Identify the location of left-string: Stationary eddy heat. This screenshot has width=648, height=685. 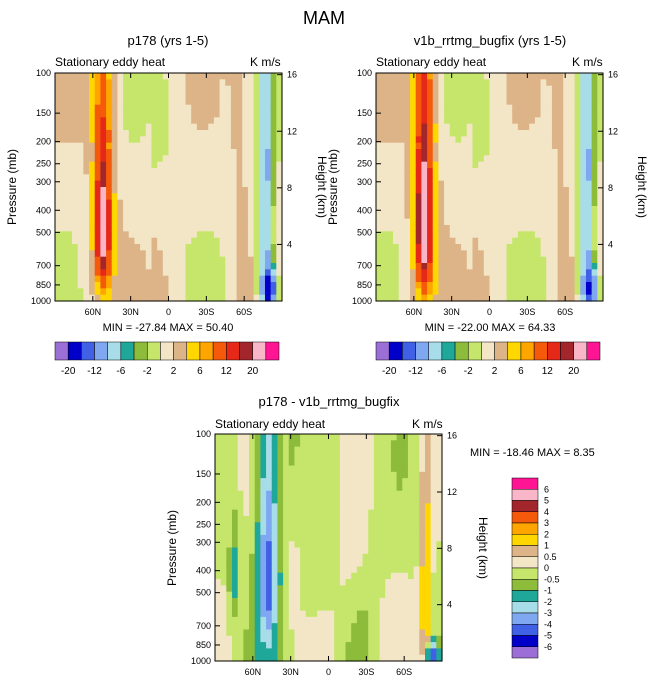
(110, 62).